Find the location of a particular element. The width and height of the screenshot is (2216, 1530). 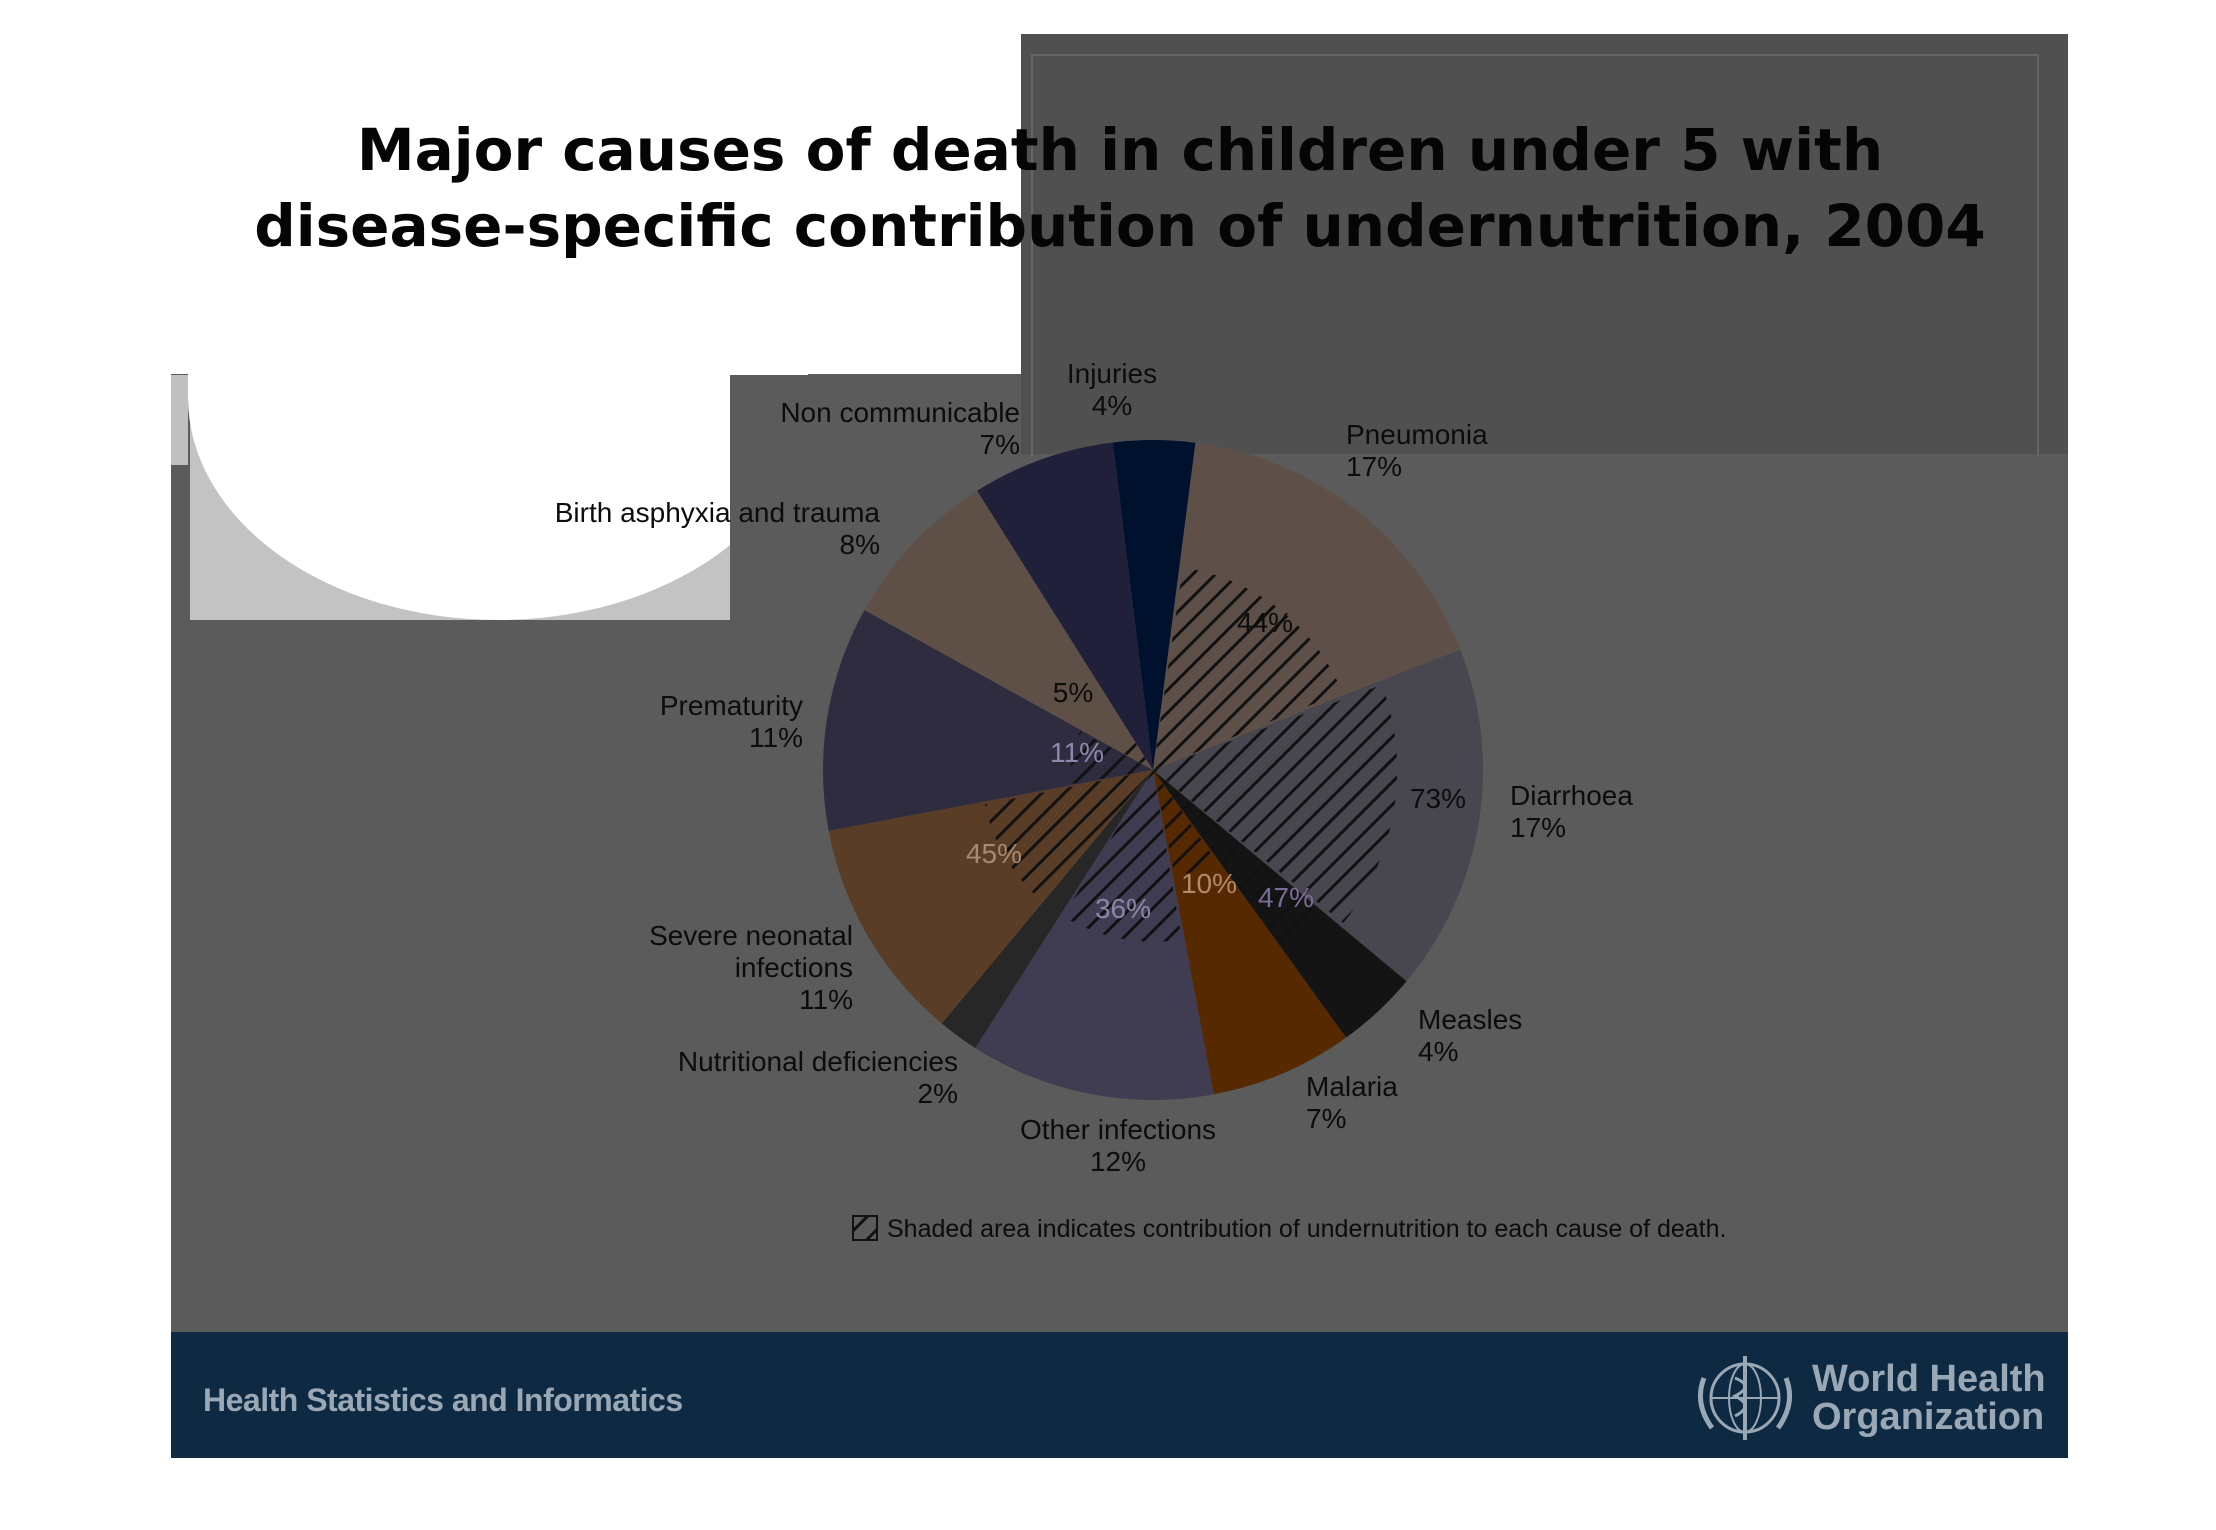

grey-chunk is located at coordinates (780, 497).